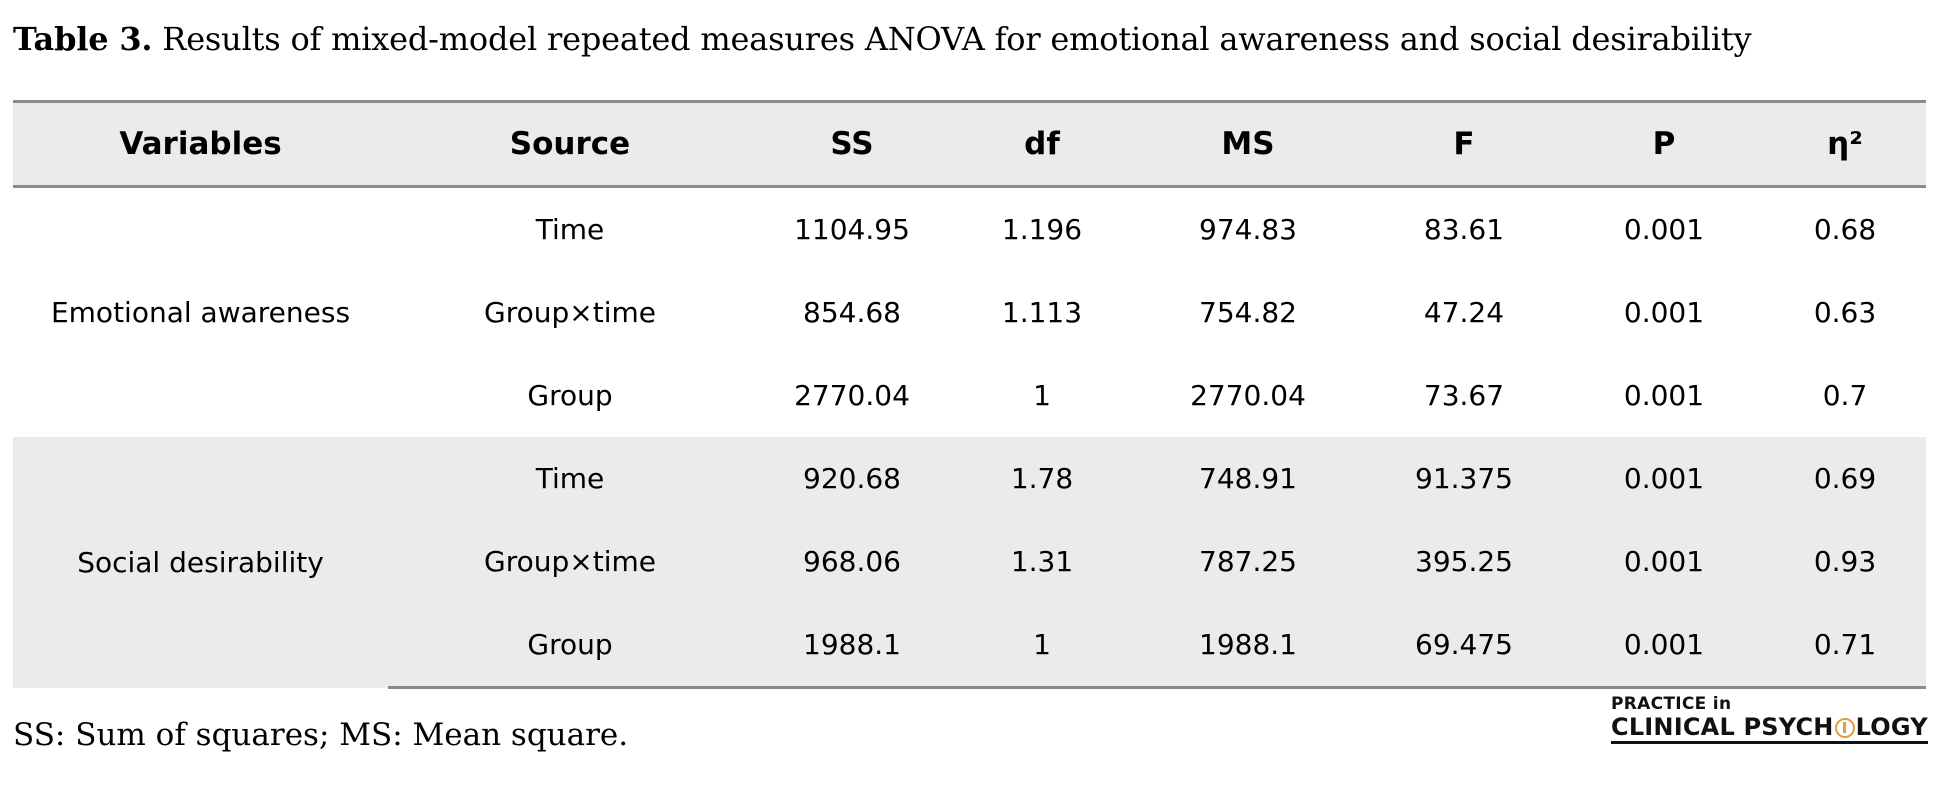 This screenshot has height=785, width=1933. Describe the element at coordinates (200, 312) in the screenshot. I see `variable-cell: Emotional awareness` at that location.